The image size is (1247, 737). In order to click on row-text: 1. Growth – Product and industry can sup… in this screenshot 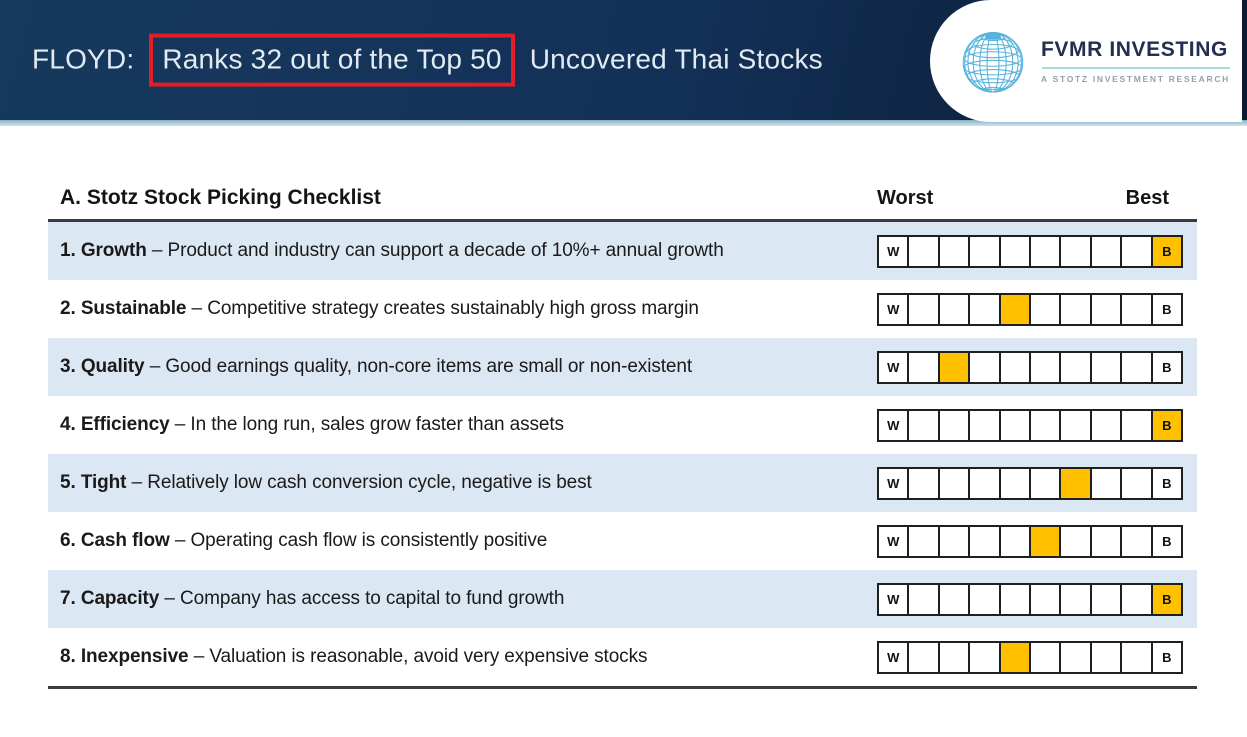, I will do `click(468, 251)`.